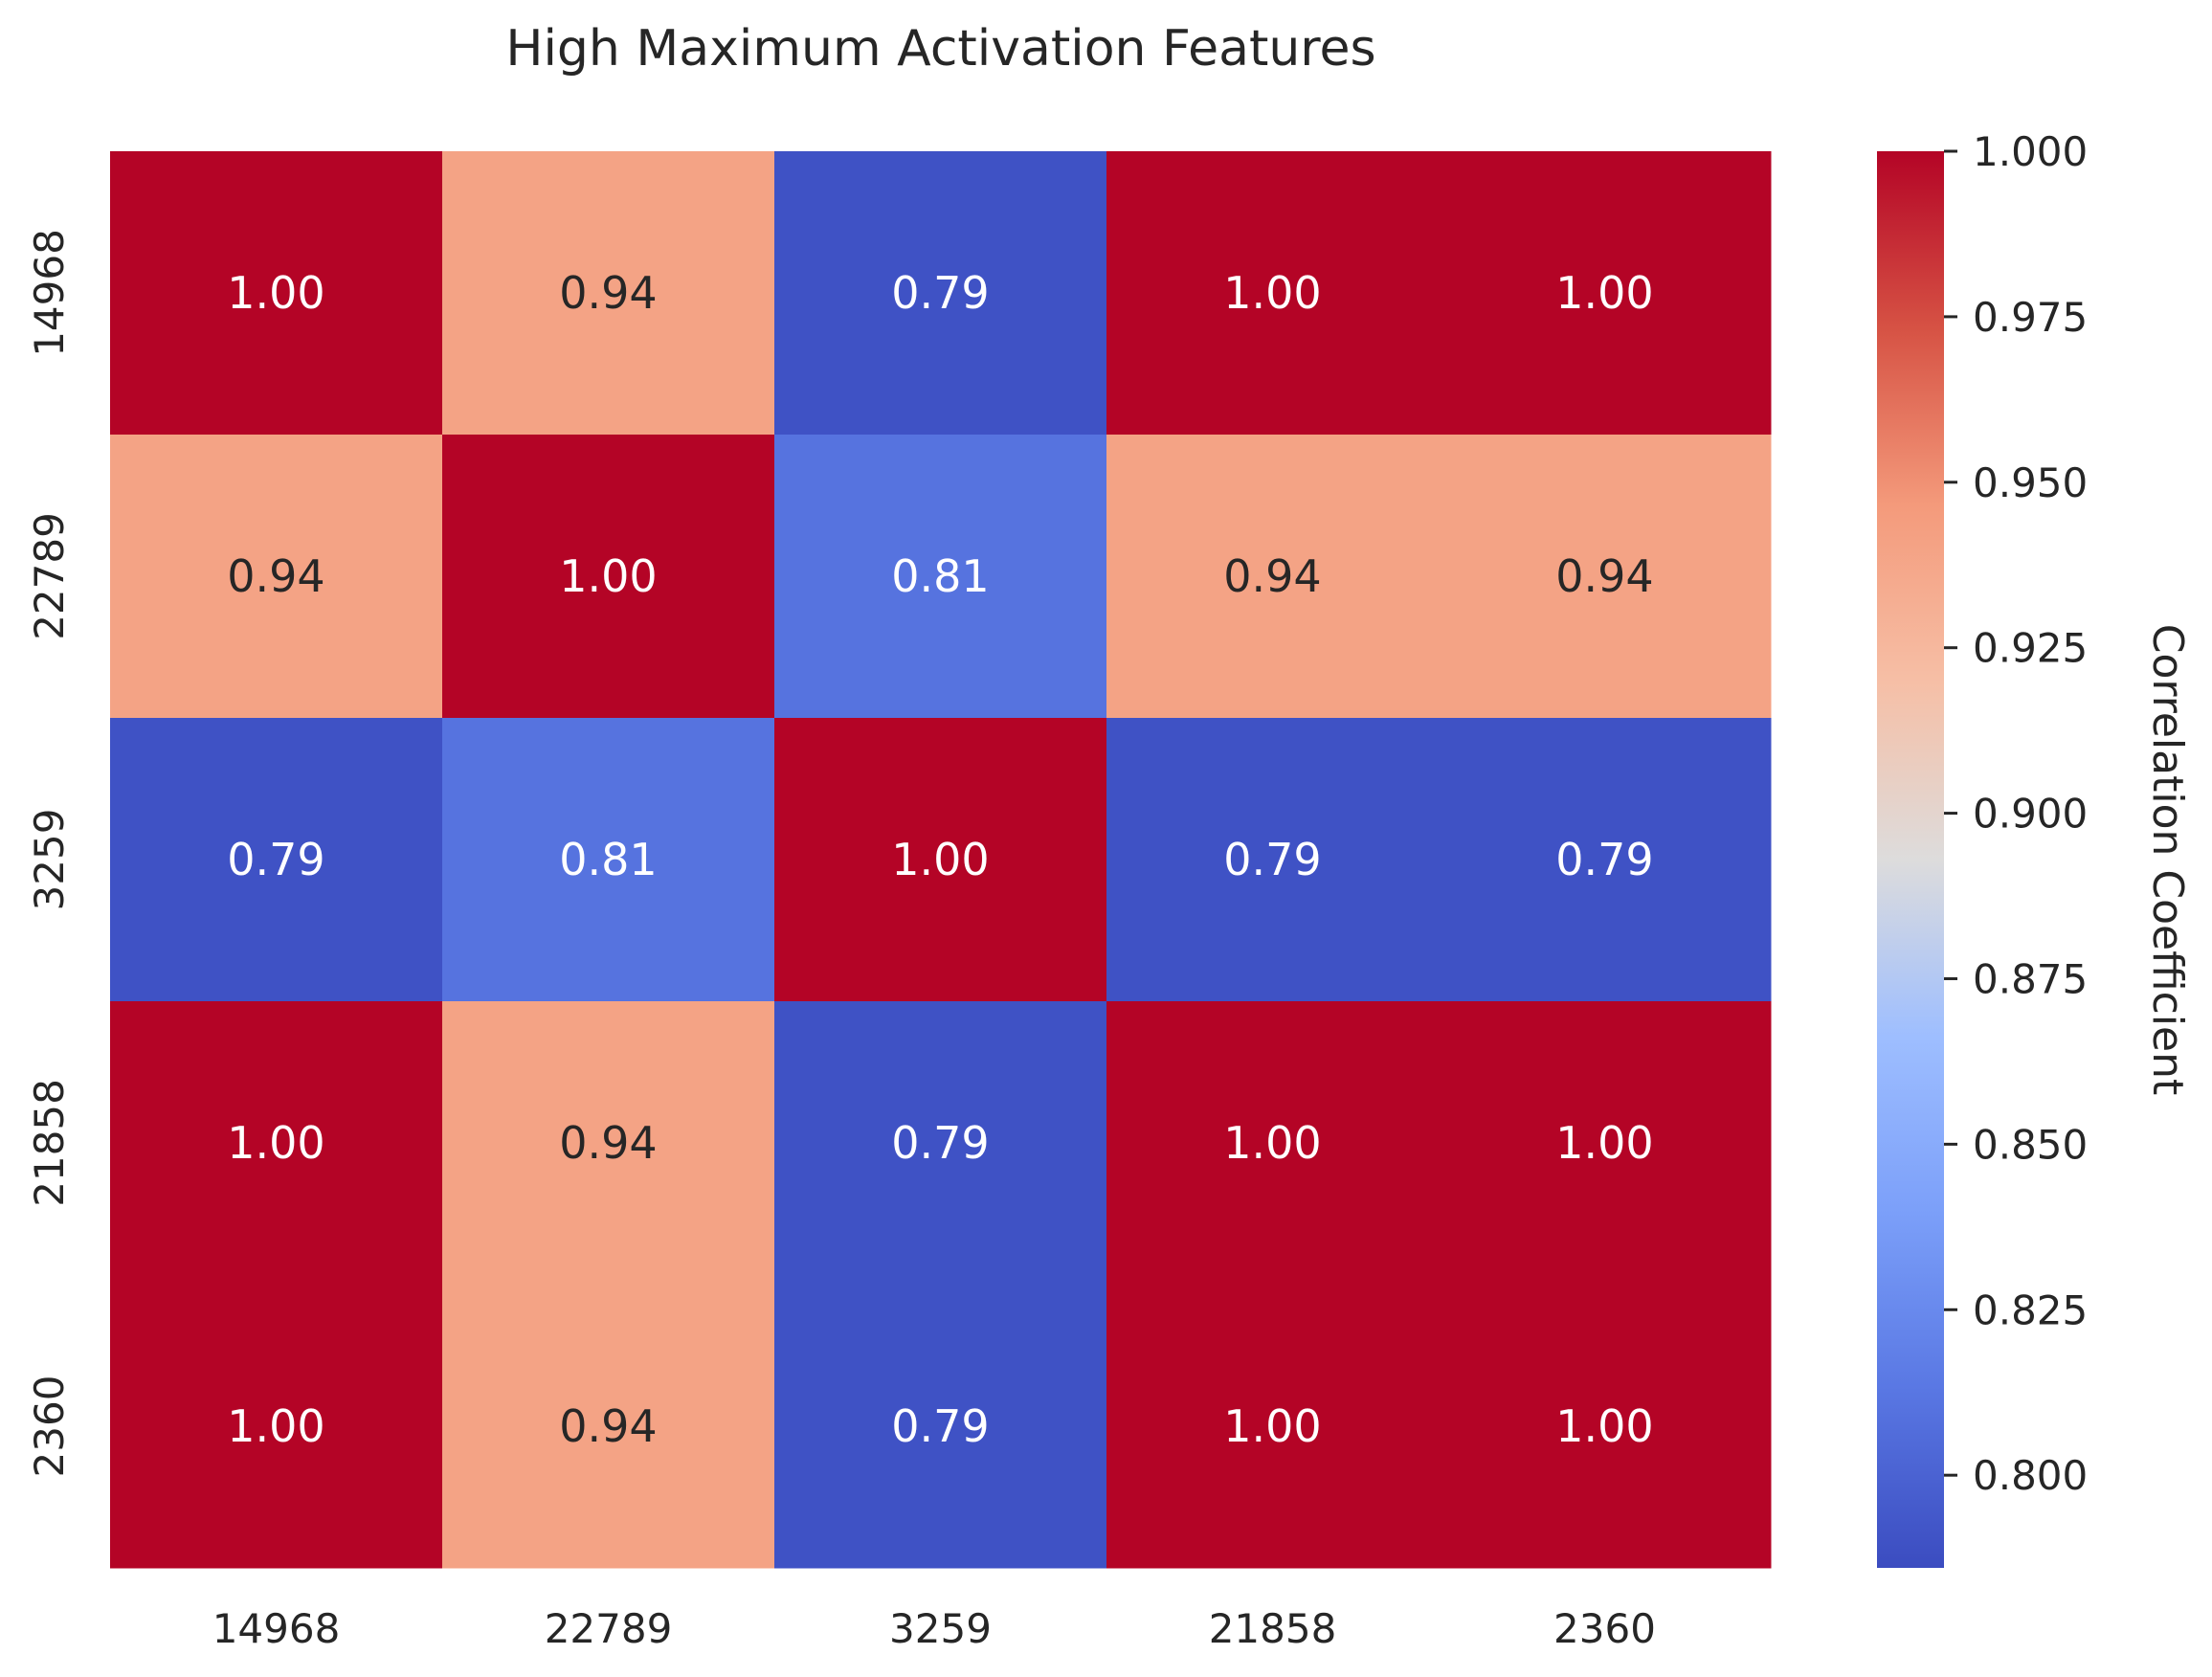 The height and width of the screenshot is (1677, 2212). Describe the element at coordinates (2167, 860) in the screenshot. I see `colorbar-label: Correlation Coefficient` at that location.